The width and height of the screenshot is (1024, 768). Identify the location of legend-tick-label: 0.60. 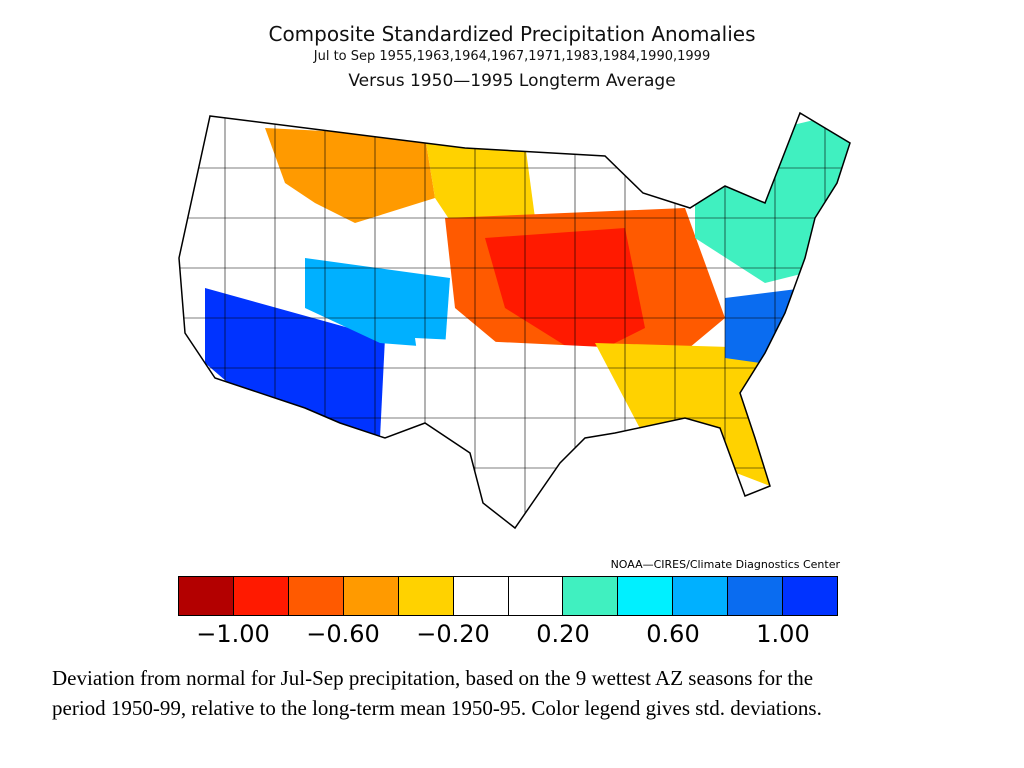
(673, 634).